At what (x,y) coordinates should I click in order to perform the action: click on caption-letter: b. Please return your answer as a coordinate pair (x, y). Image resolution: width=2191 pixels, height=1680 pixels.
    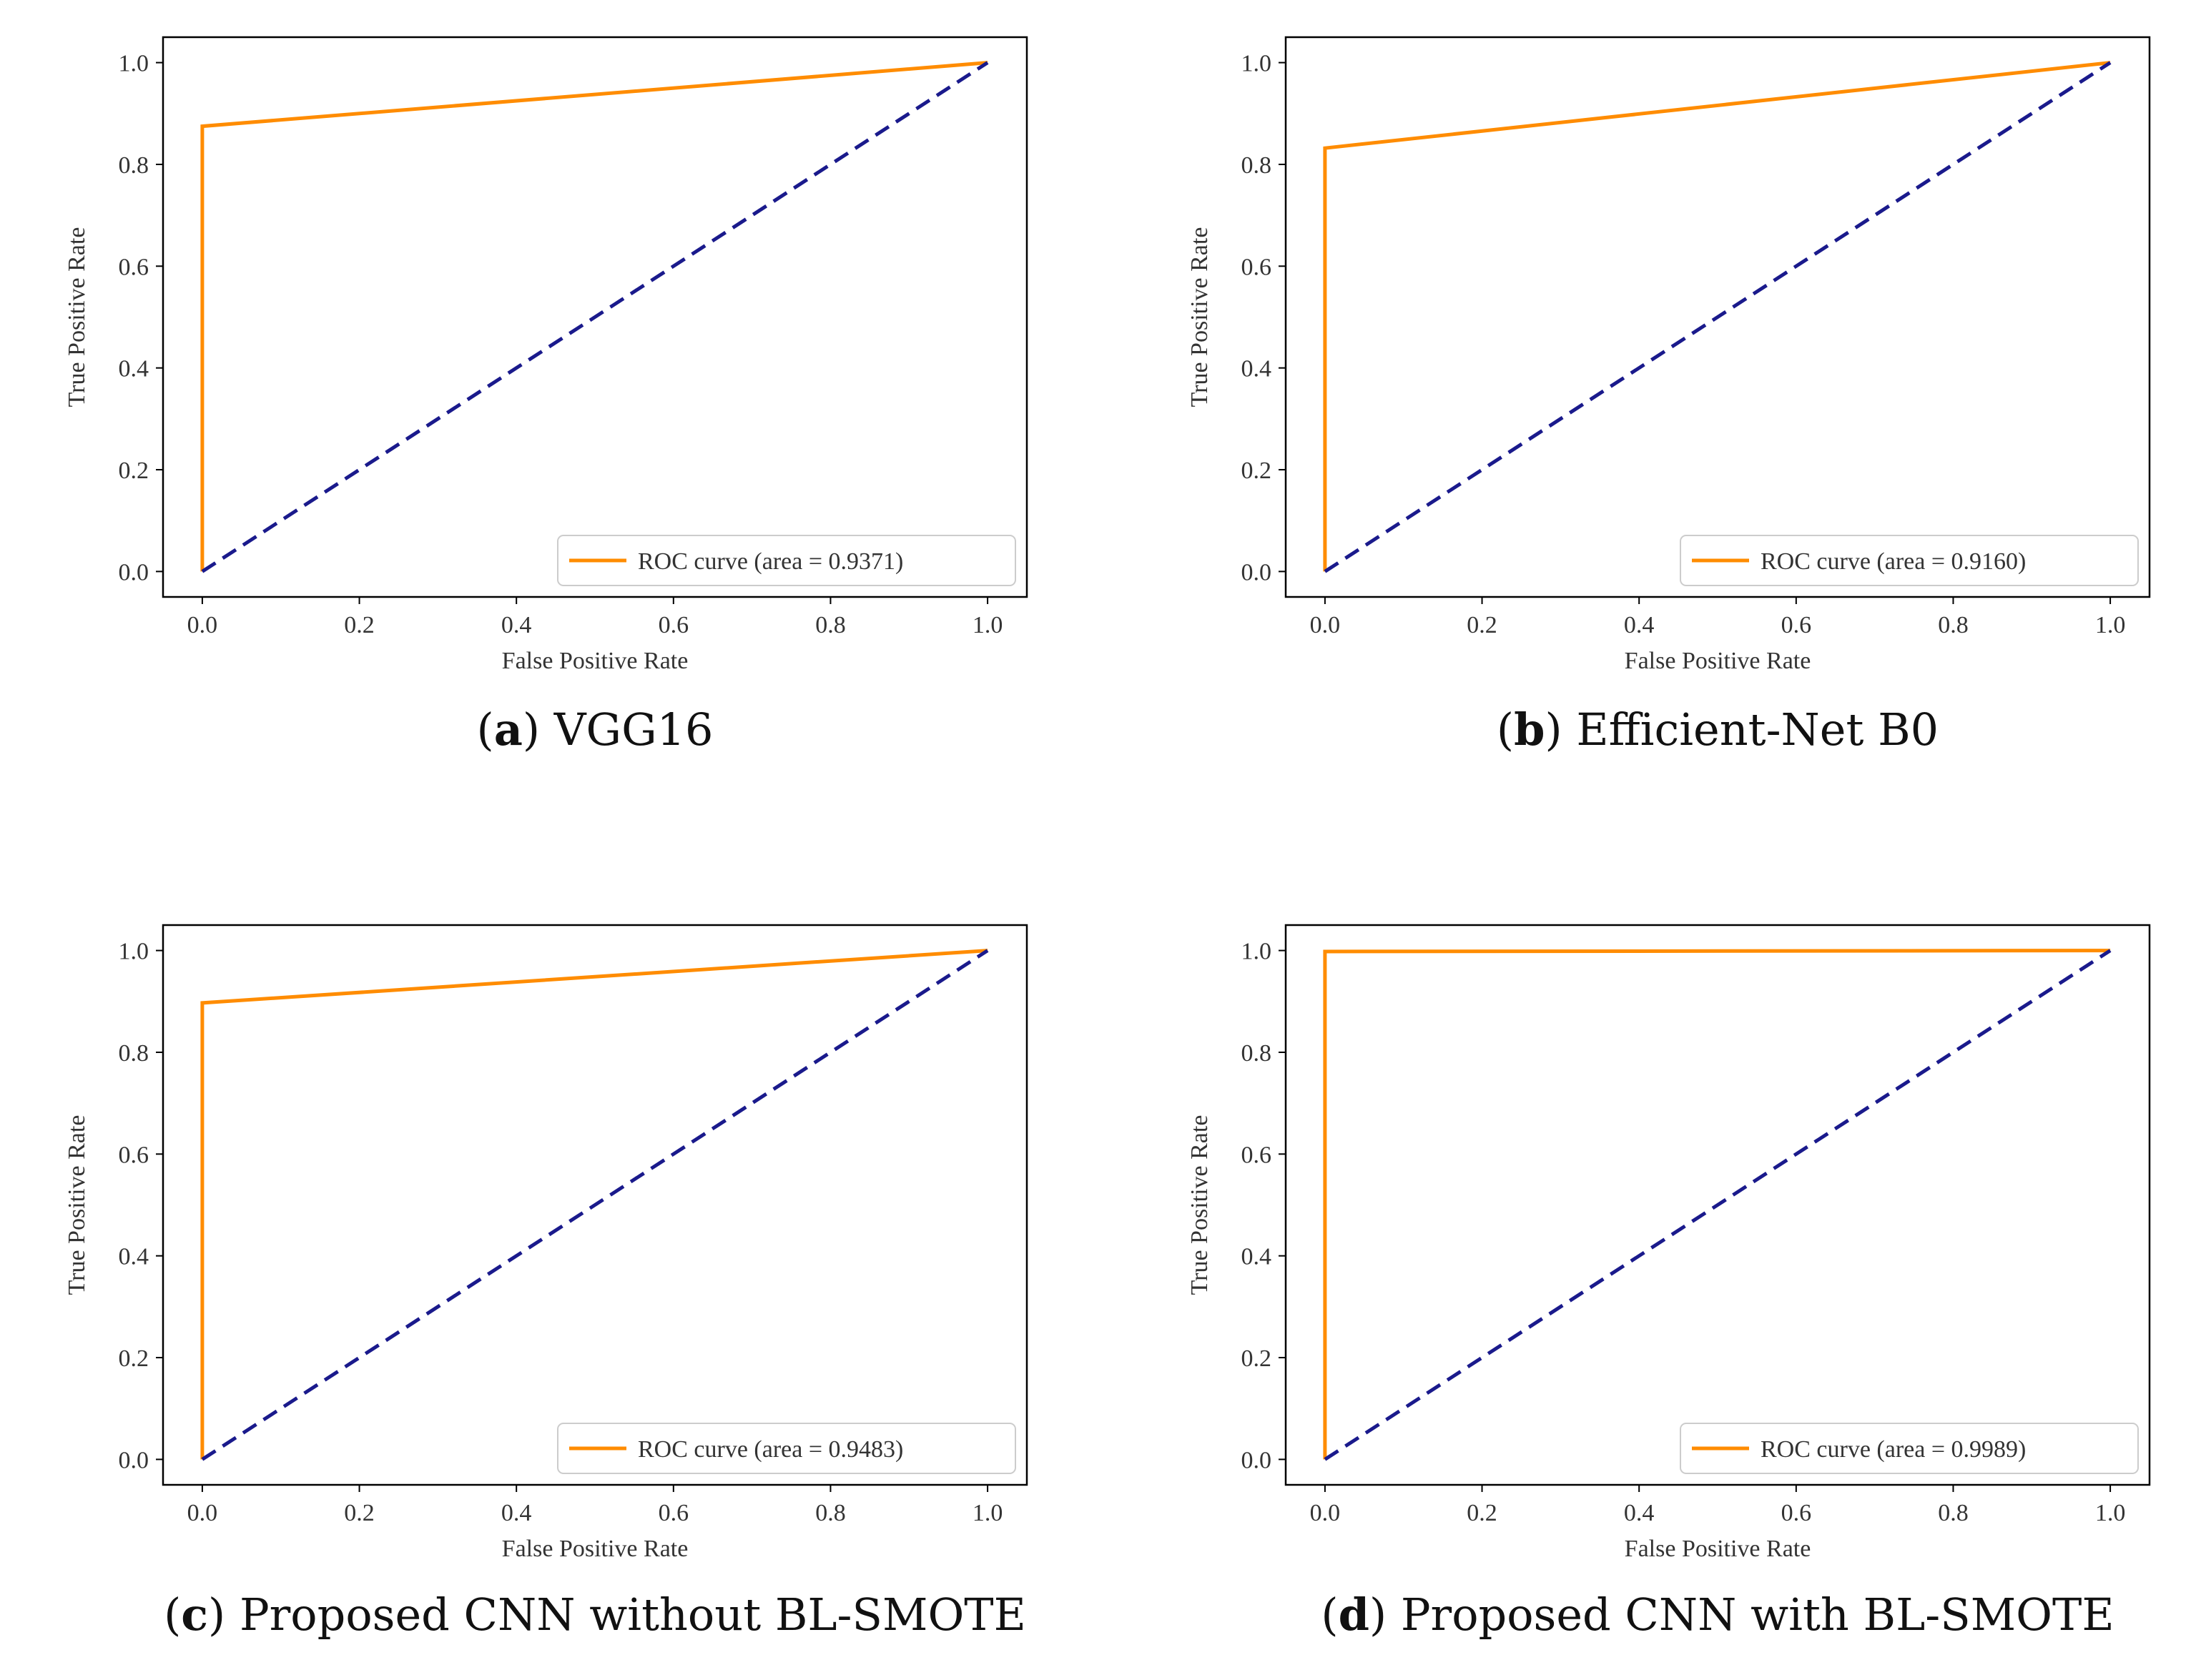
    Looking at the image, I should click on (1529, 729).